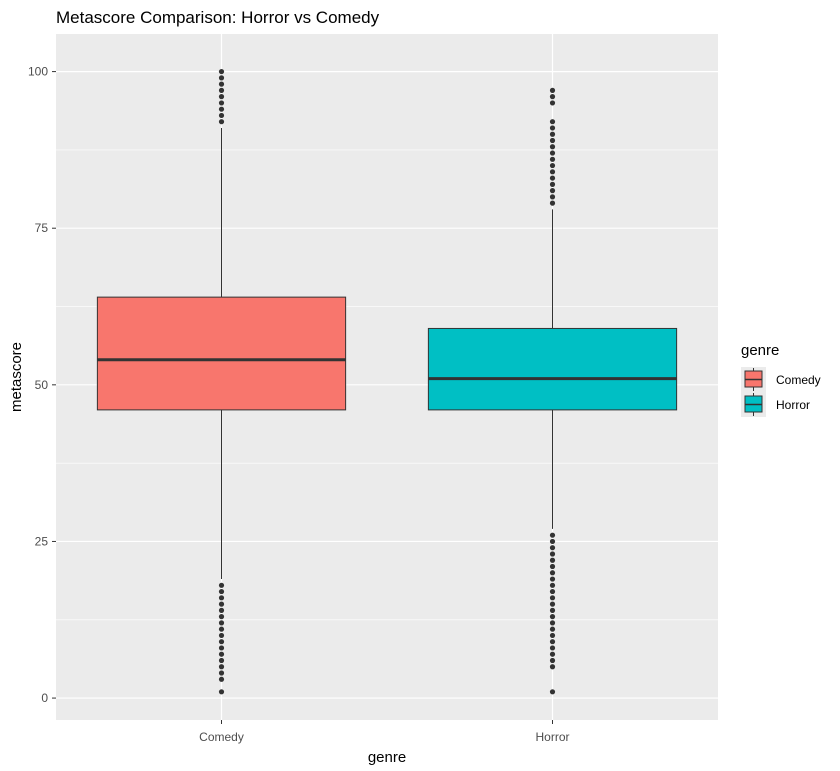 This screenshot has height=771, width=840. I want to click on y-tick-label: 50, so click(42, 385).